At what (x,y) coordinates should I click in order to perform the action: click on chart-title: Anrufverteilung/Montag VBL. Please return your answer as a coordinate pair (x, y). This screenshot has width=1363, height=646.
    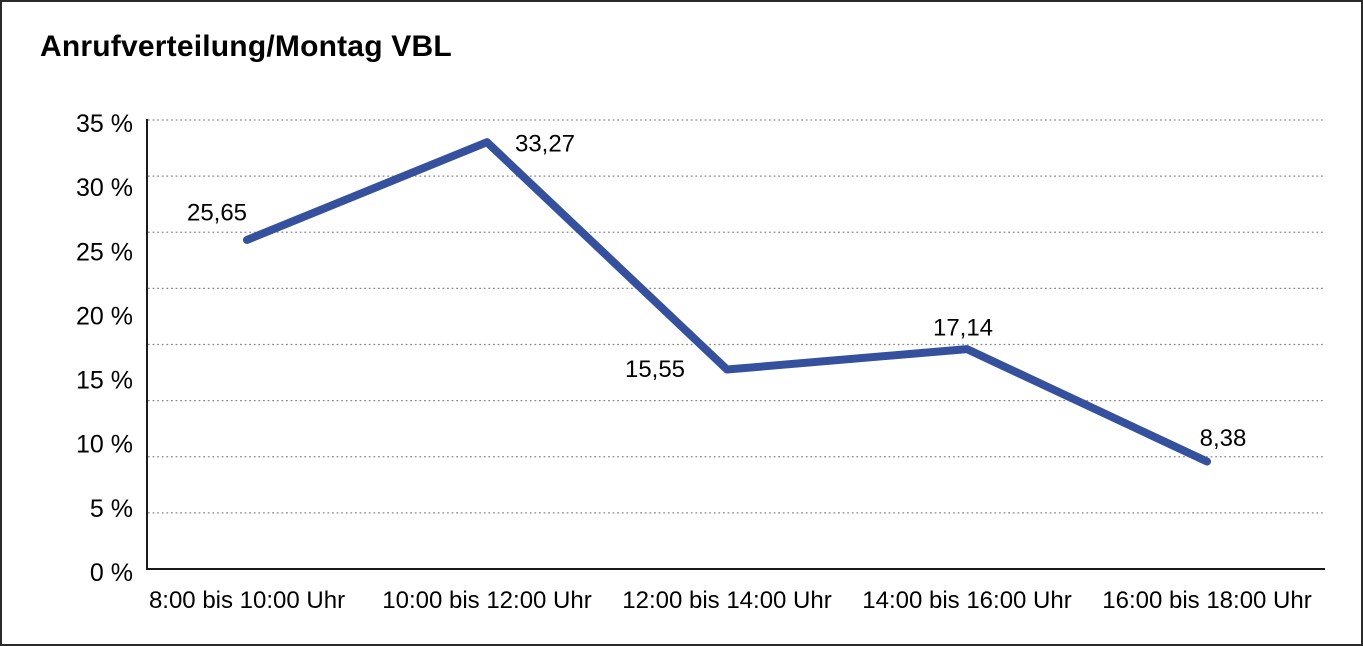
    Looking at the image, I should click on (246, 46).